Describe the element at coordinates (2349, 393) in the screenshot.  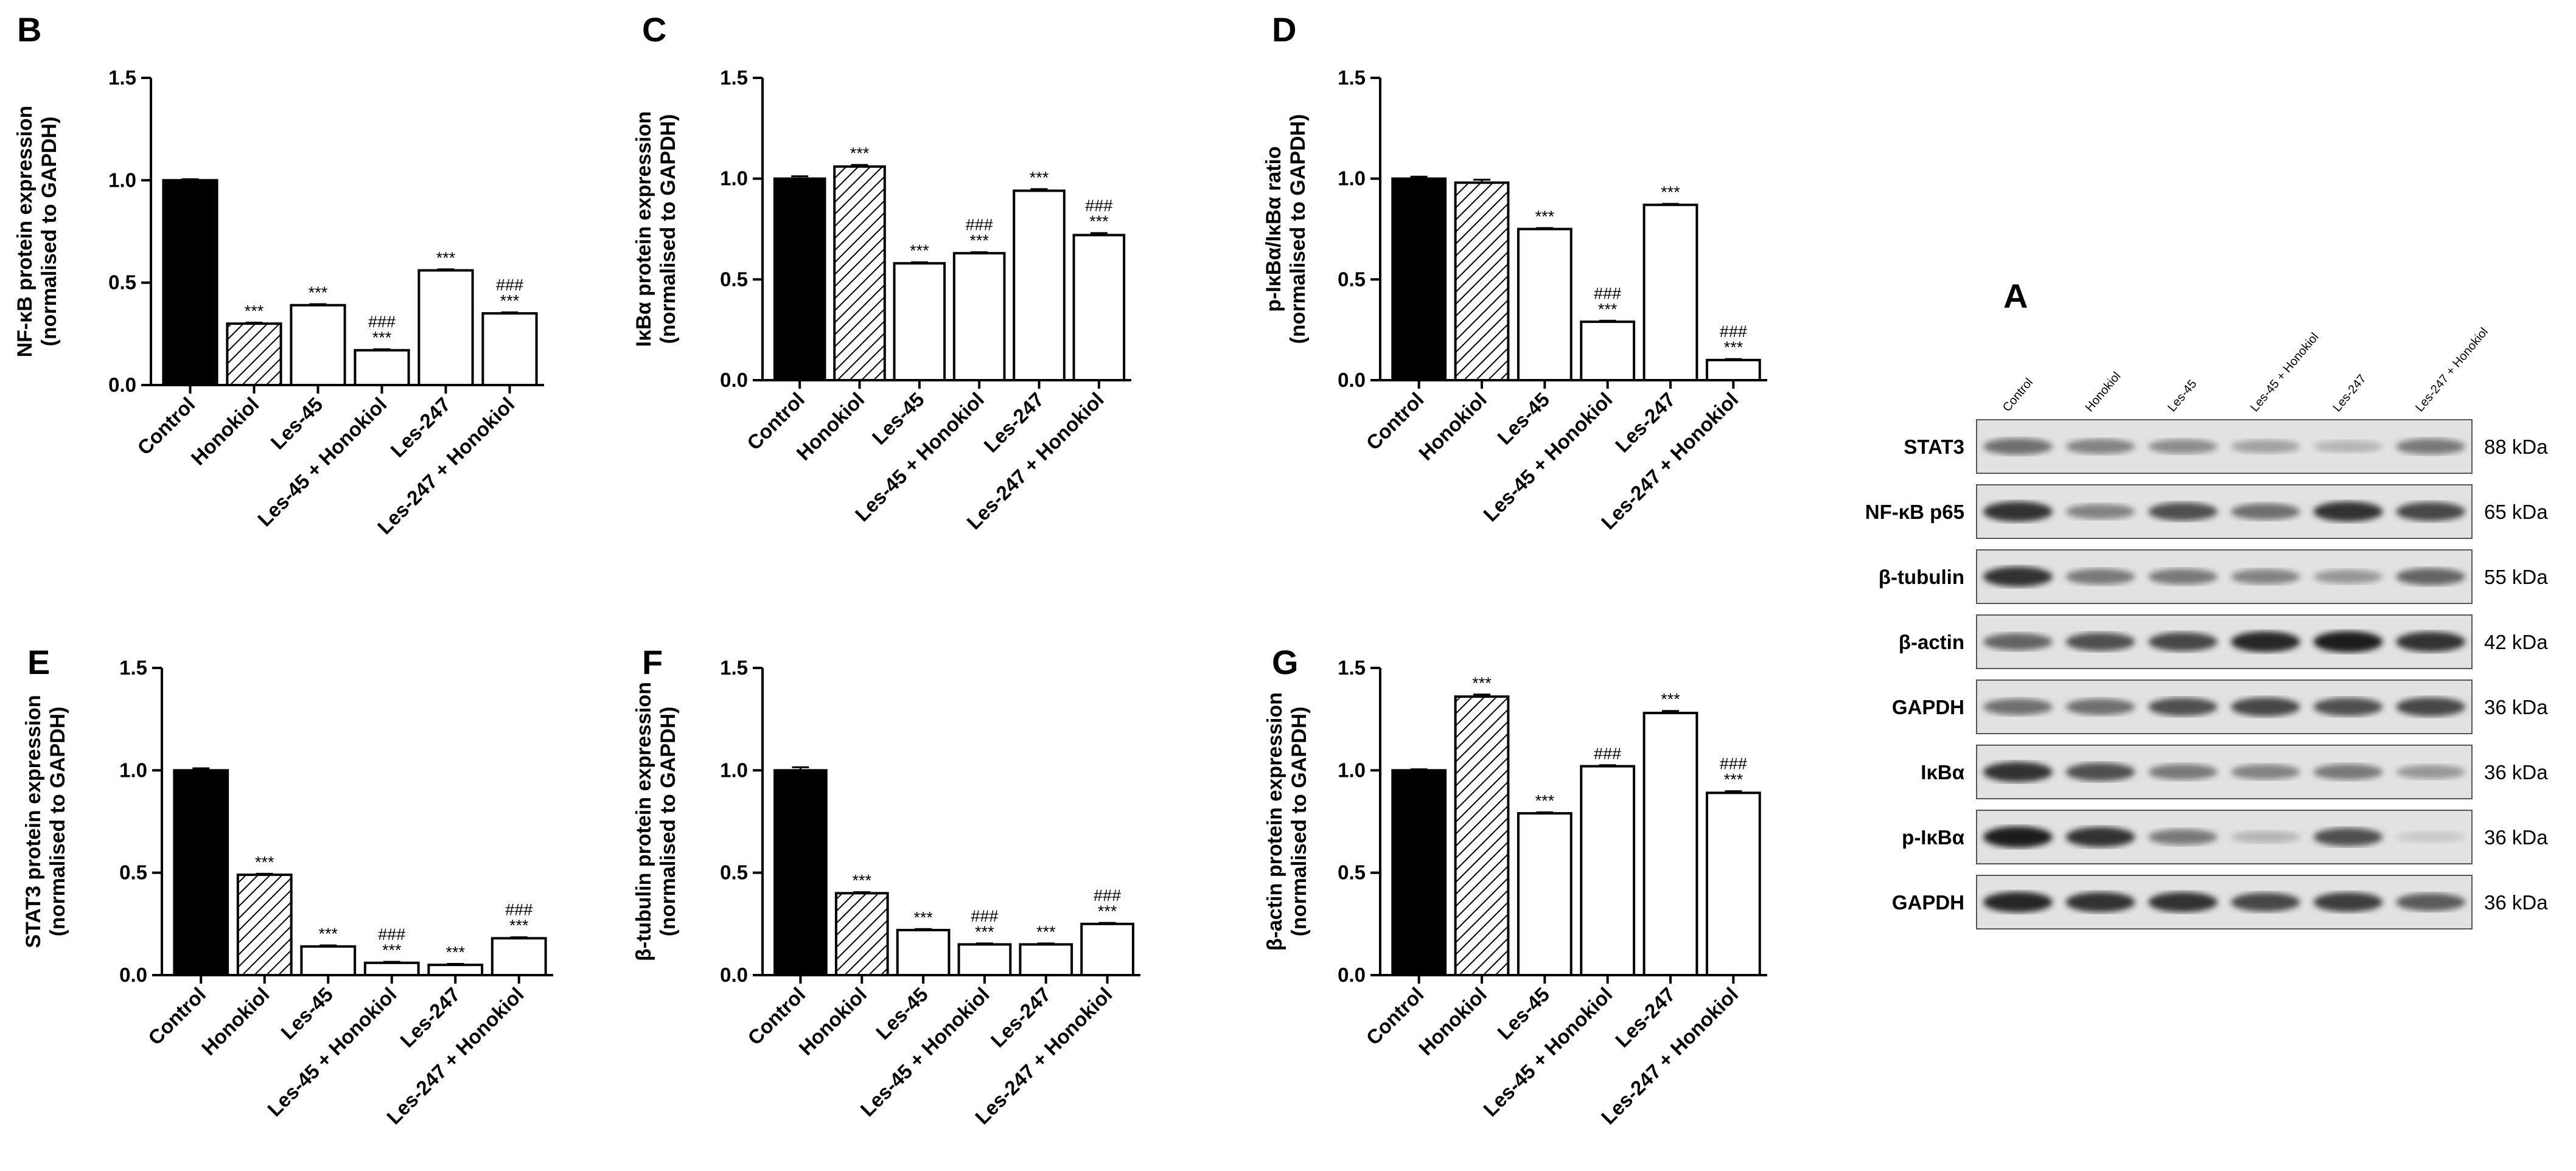
I see `lane-label: Les-247` at that location.